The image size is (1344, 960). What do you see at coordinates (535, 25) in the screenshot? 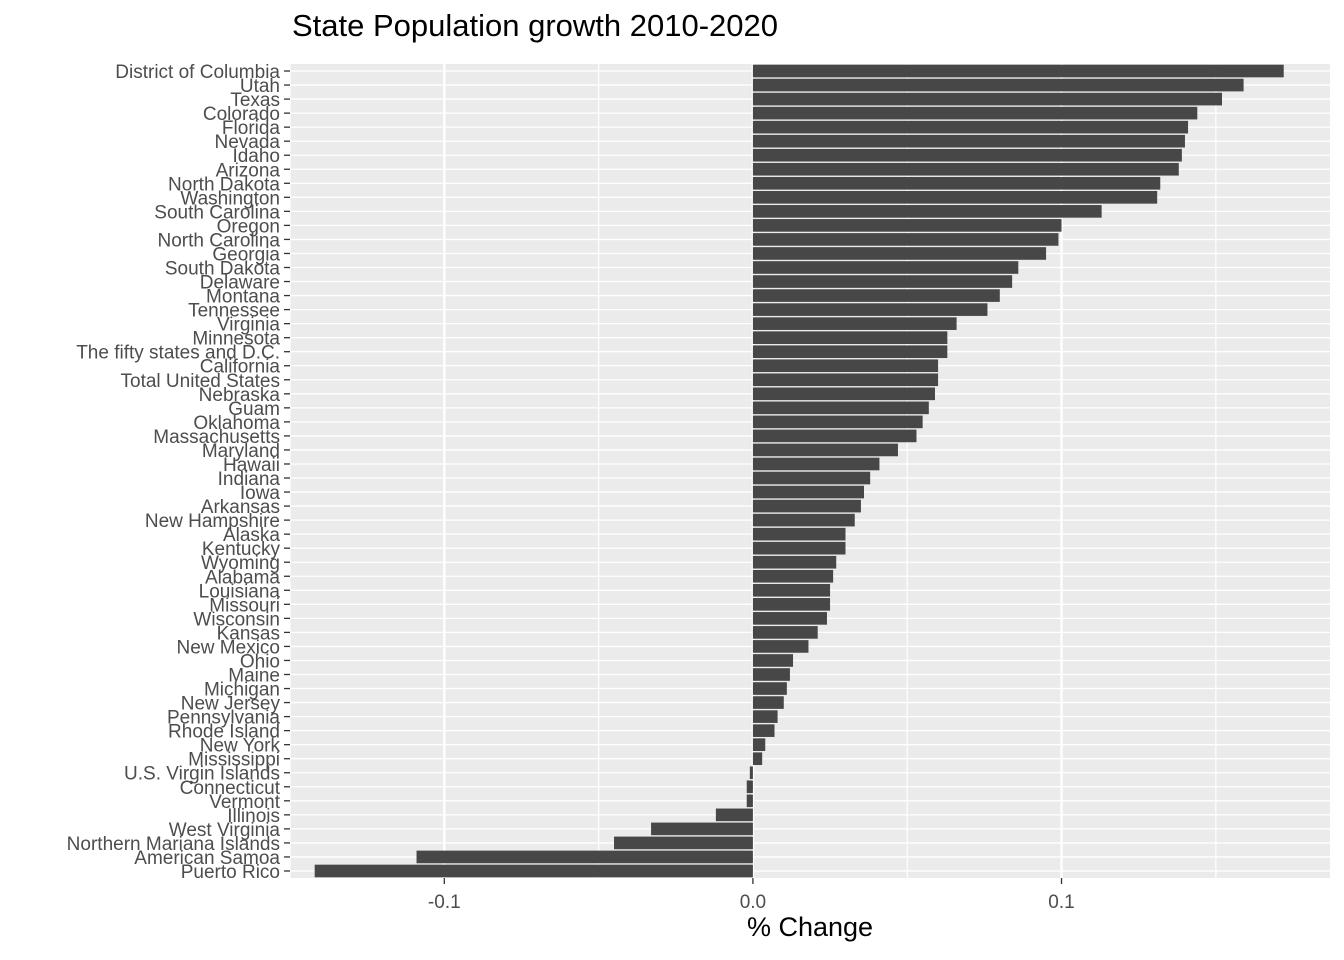
I see `chart-title: State Population growth 2010-2020` at bounding box center [535, 25].